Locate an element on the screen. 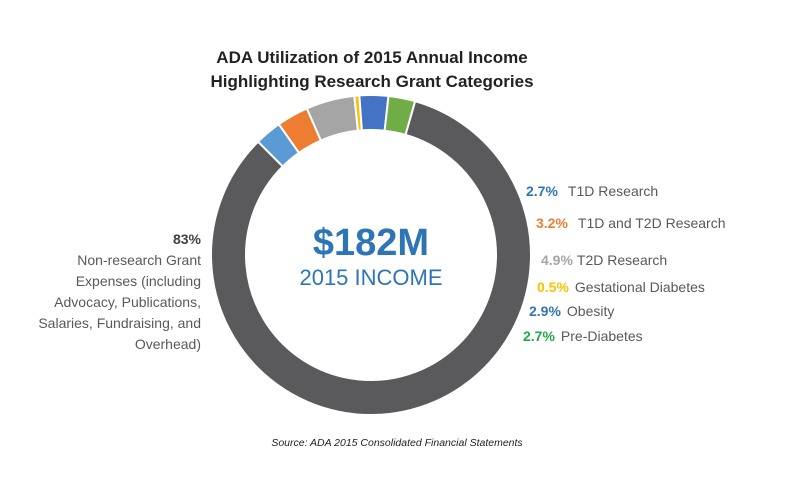 Image resolution: width=800 pixels, height=495 pixels. right-label-text: Gestational Diabetes is located at coordinates (640, 287).